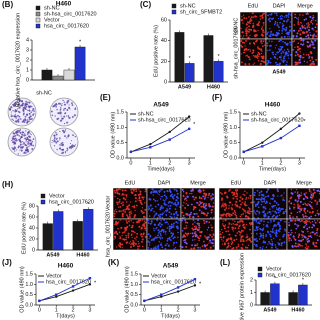 The image size is (320, 320). I want to click on chart-title: H460, so click(273, 105).